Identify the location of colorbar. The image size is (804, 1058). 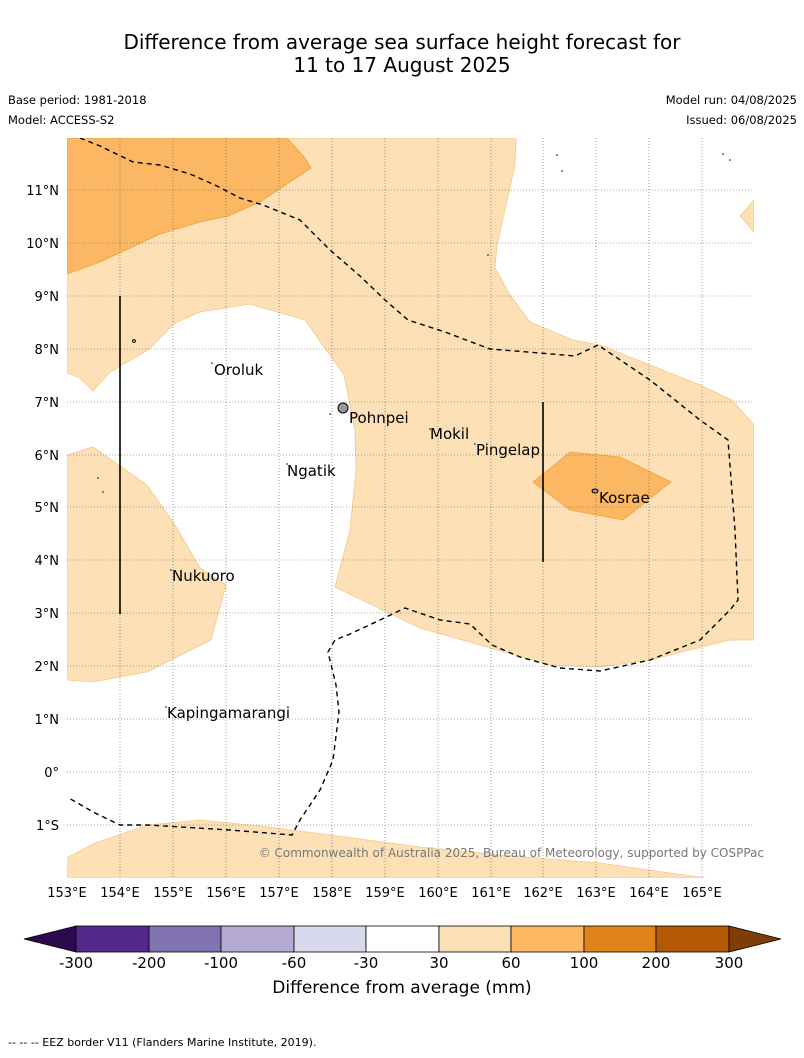
(402, 939).